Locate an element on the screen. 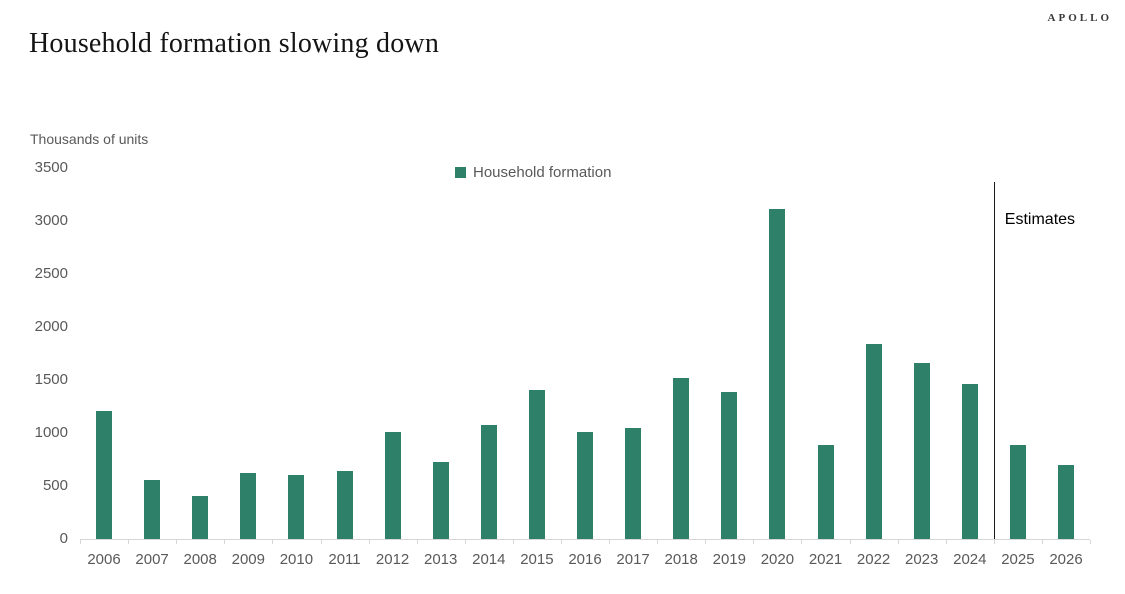  bar-2010 is located at coordinates (296, 507).